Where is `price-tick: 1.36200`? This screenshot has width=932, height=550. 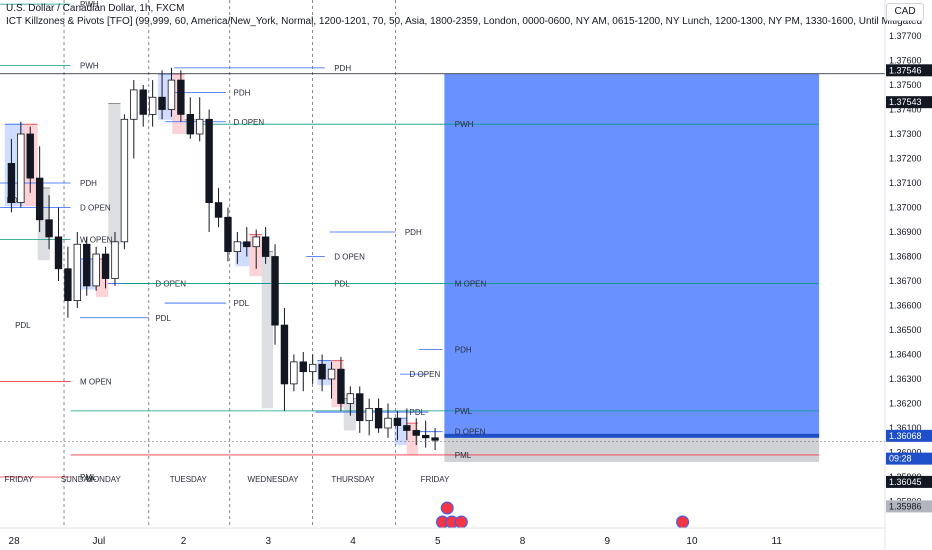
price-tick: 1.36200 is located at coordinates (905, 404).